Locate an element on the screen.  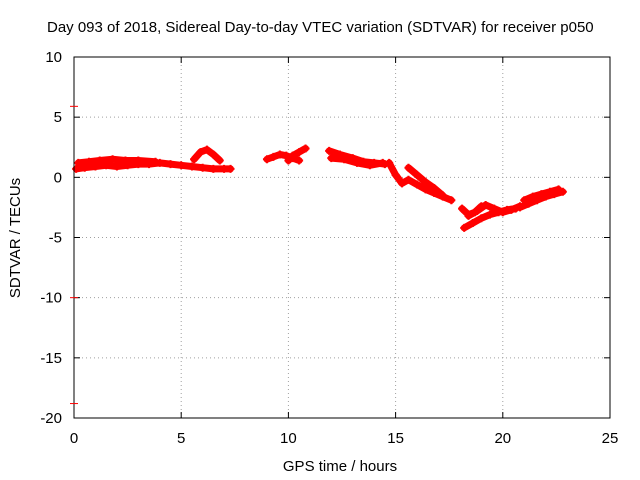
x-tick-label: 20 is located at coordinates (502, 438).